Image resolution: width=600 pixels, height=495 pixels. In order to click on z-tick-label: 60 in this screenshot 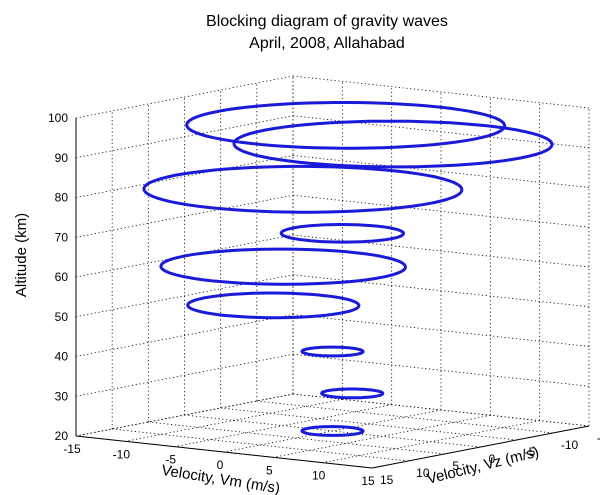, I will do `click(62, 277)`.